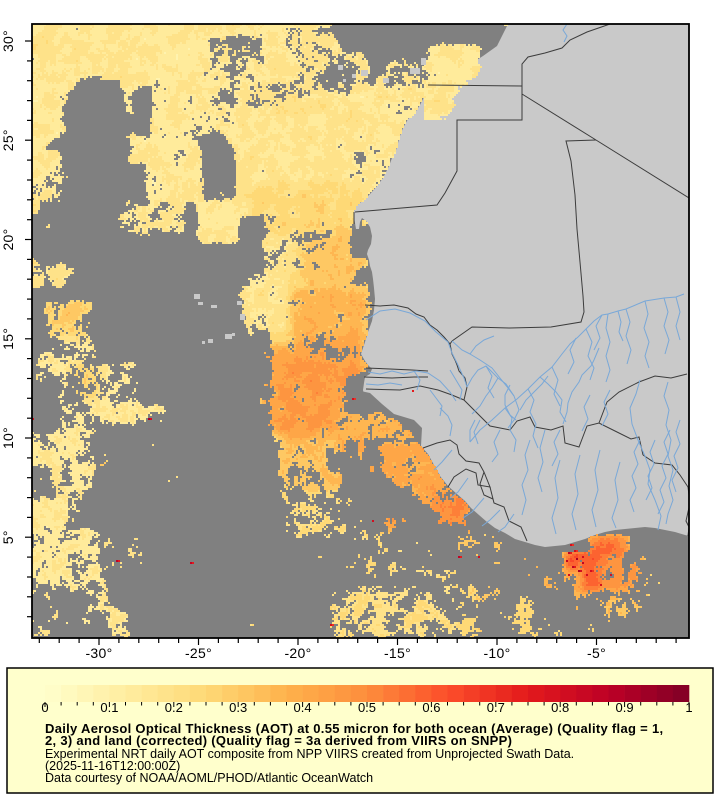 The image size is (720, 800). Describe the element at coordinates (560, 707) in the screenshot. I see `svg-text: 0.8` at that location.